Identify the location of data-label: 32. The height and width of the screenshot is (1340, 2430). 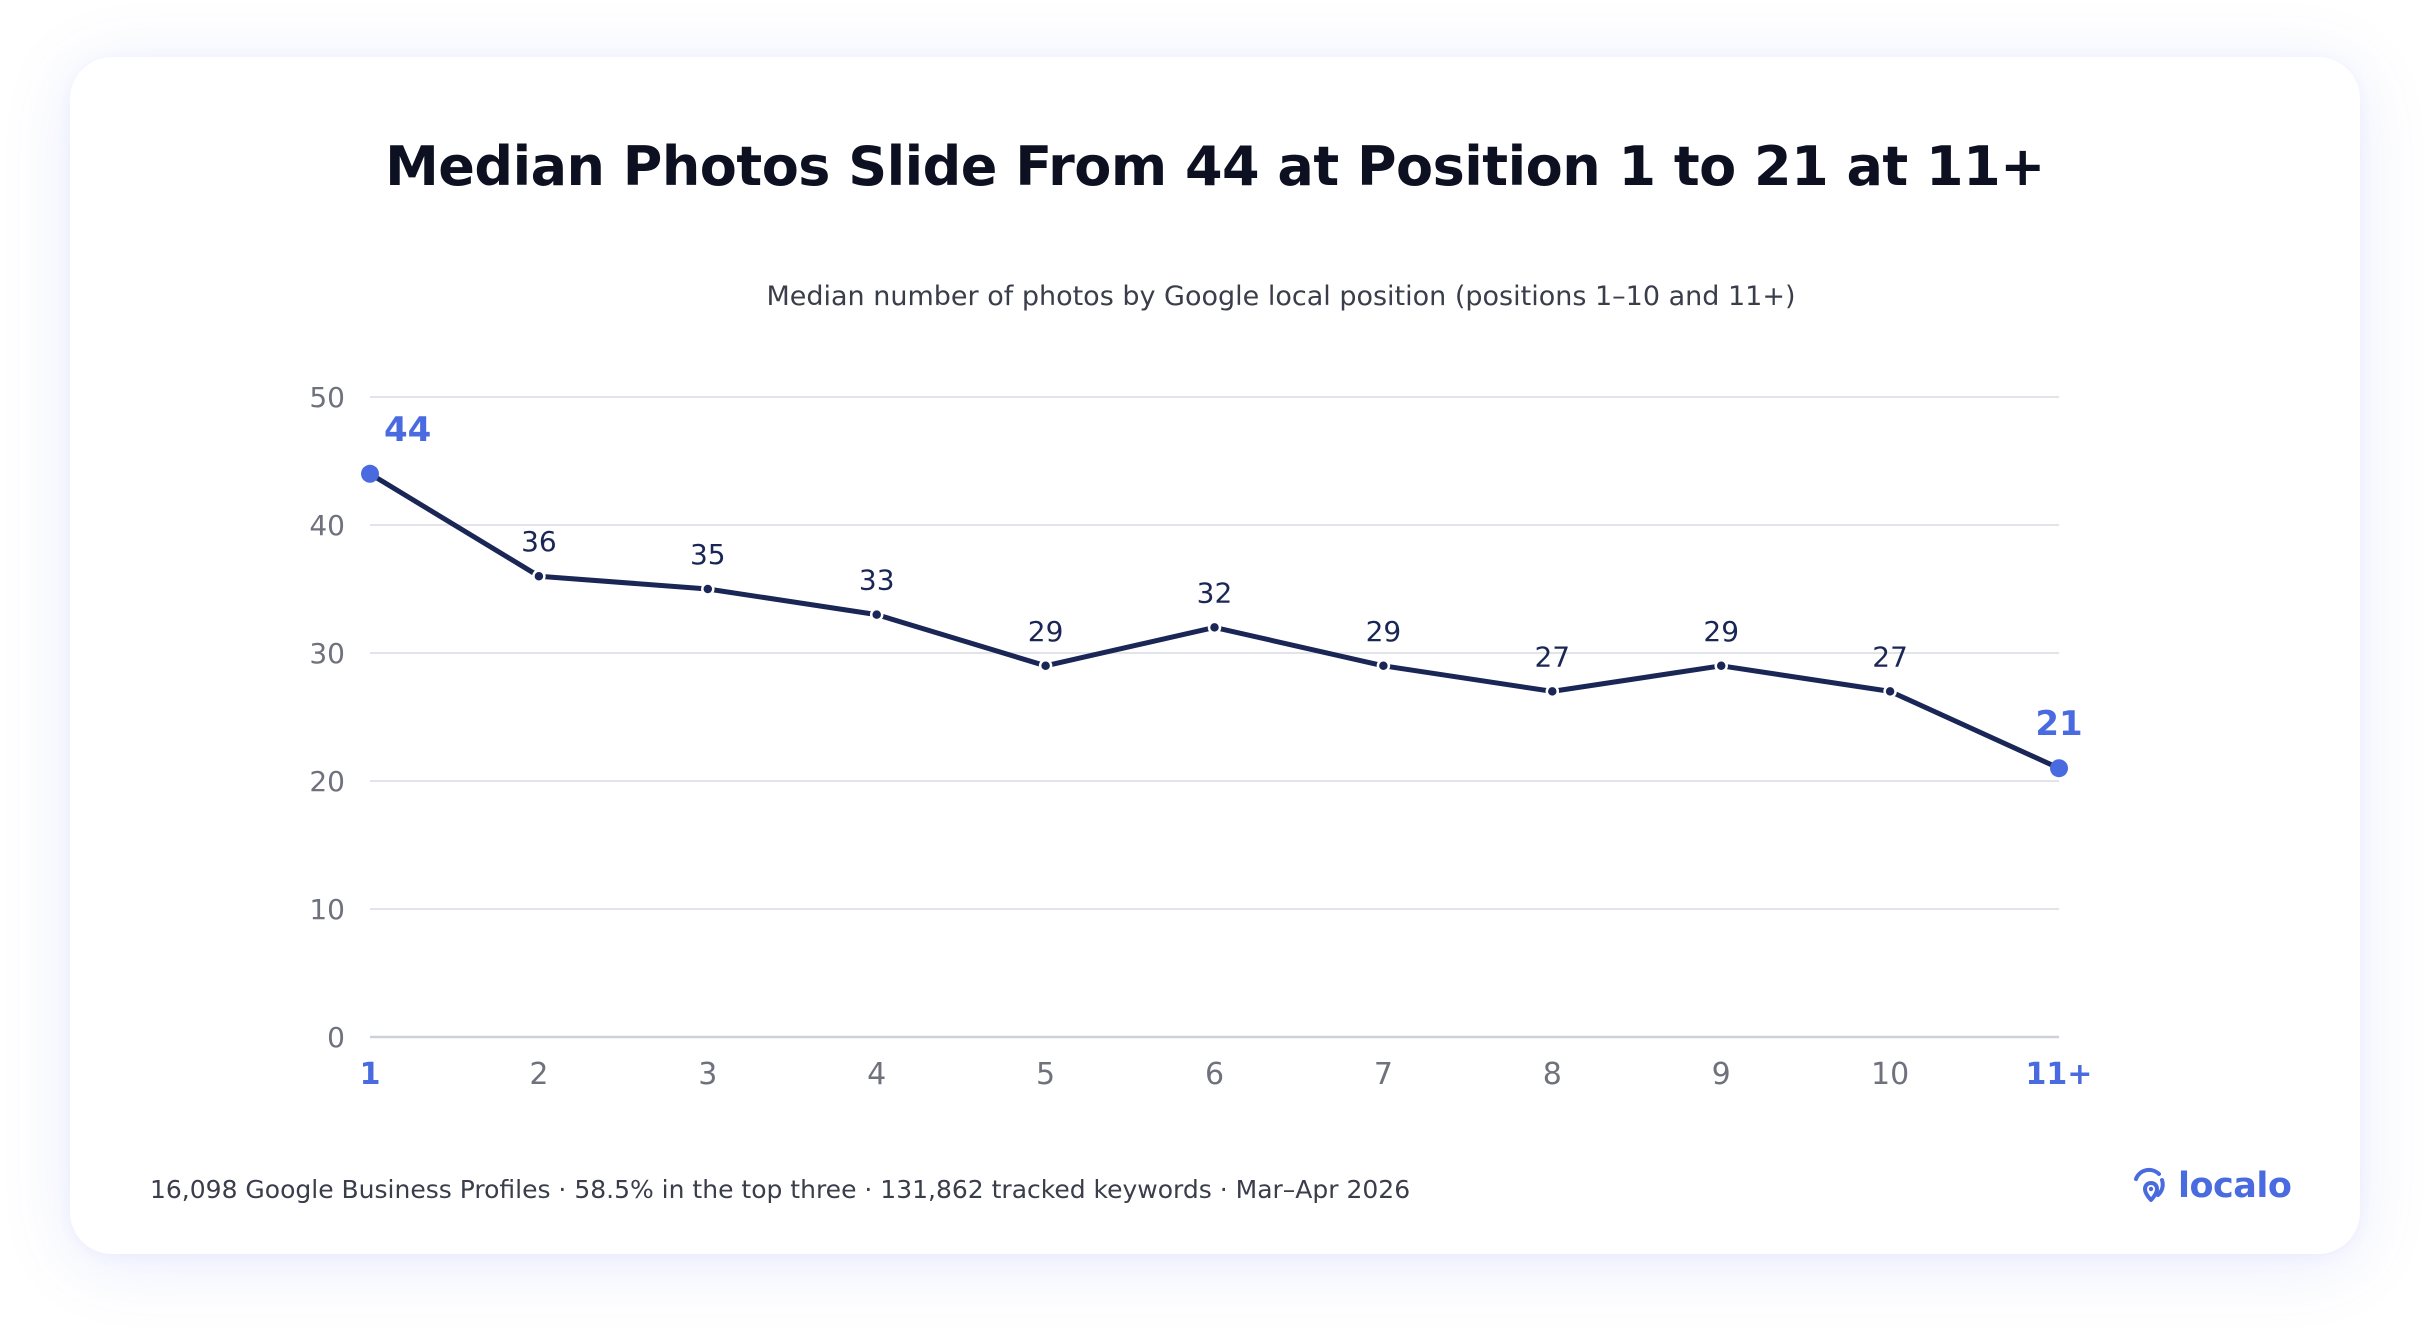
(1215, 592).